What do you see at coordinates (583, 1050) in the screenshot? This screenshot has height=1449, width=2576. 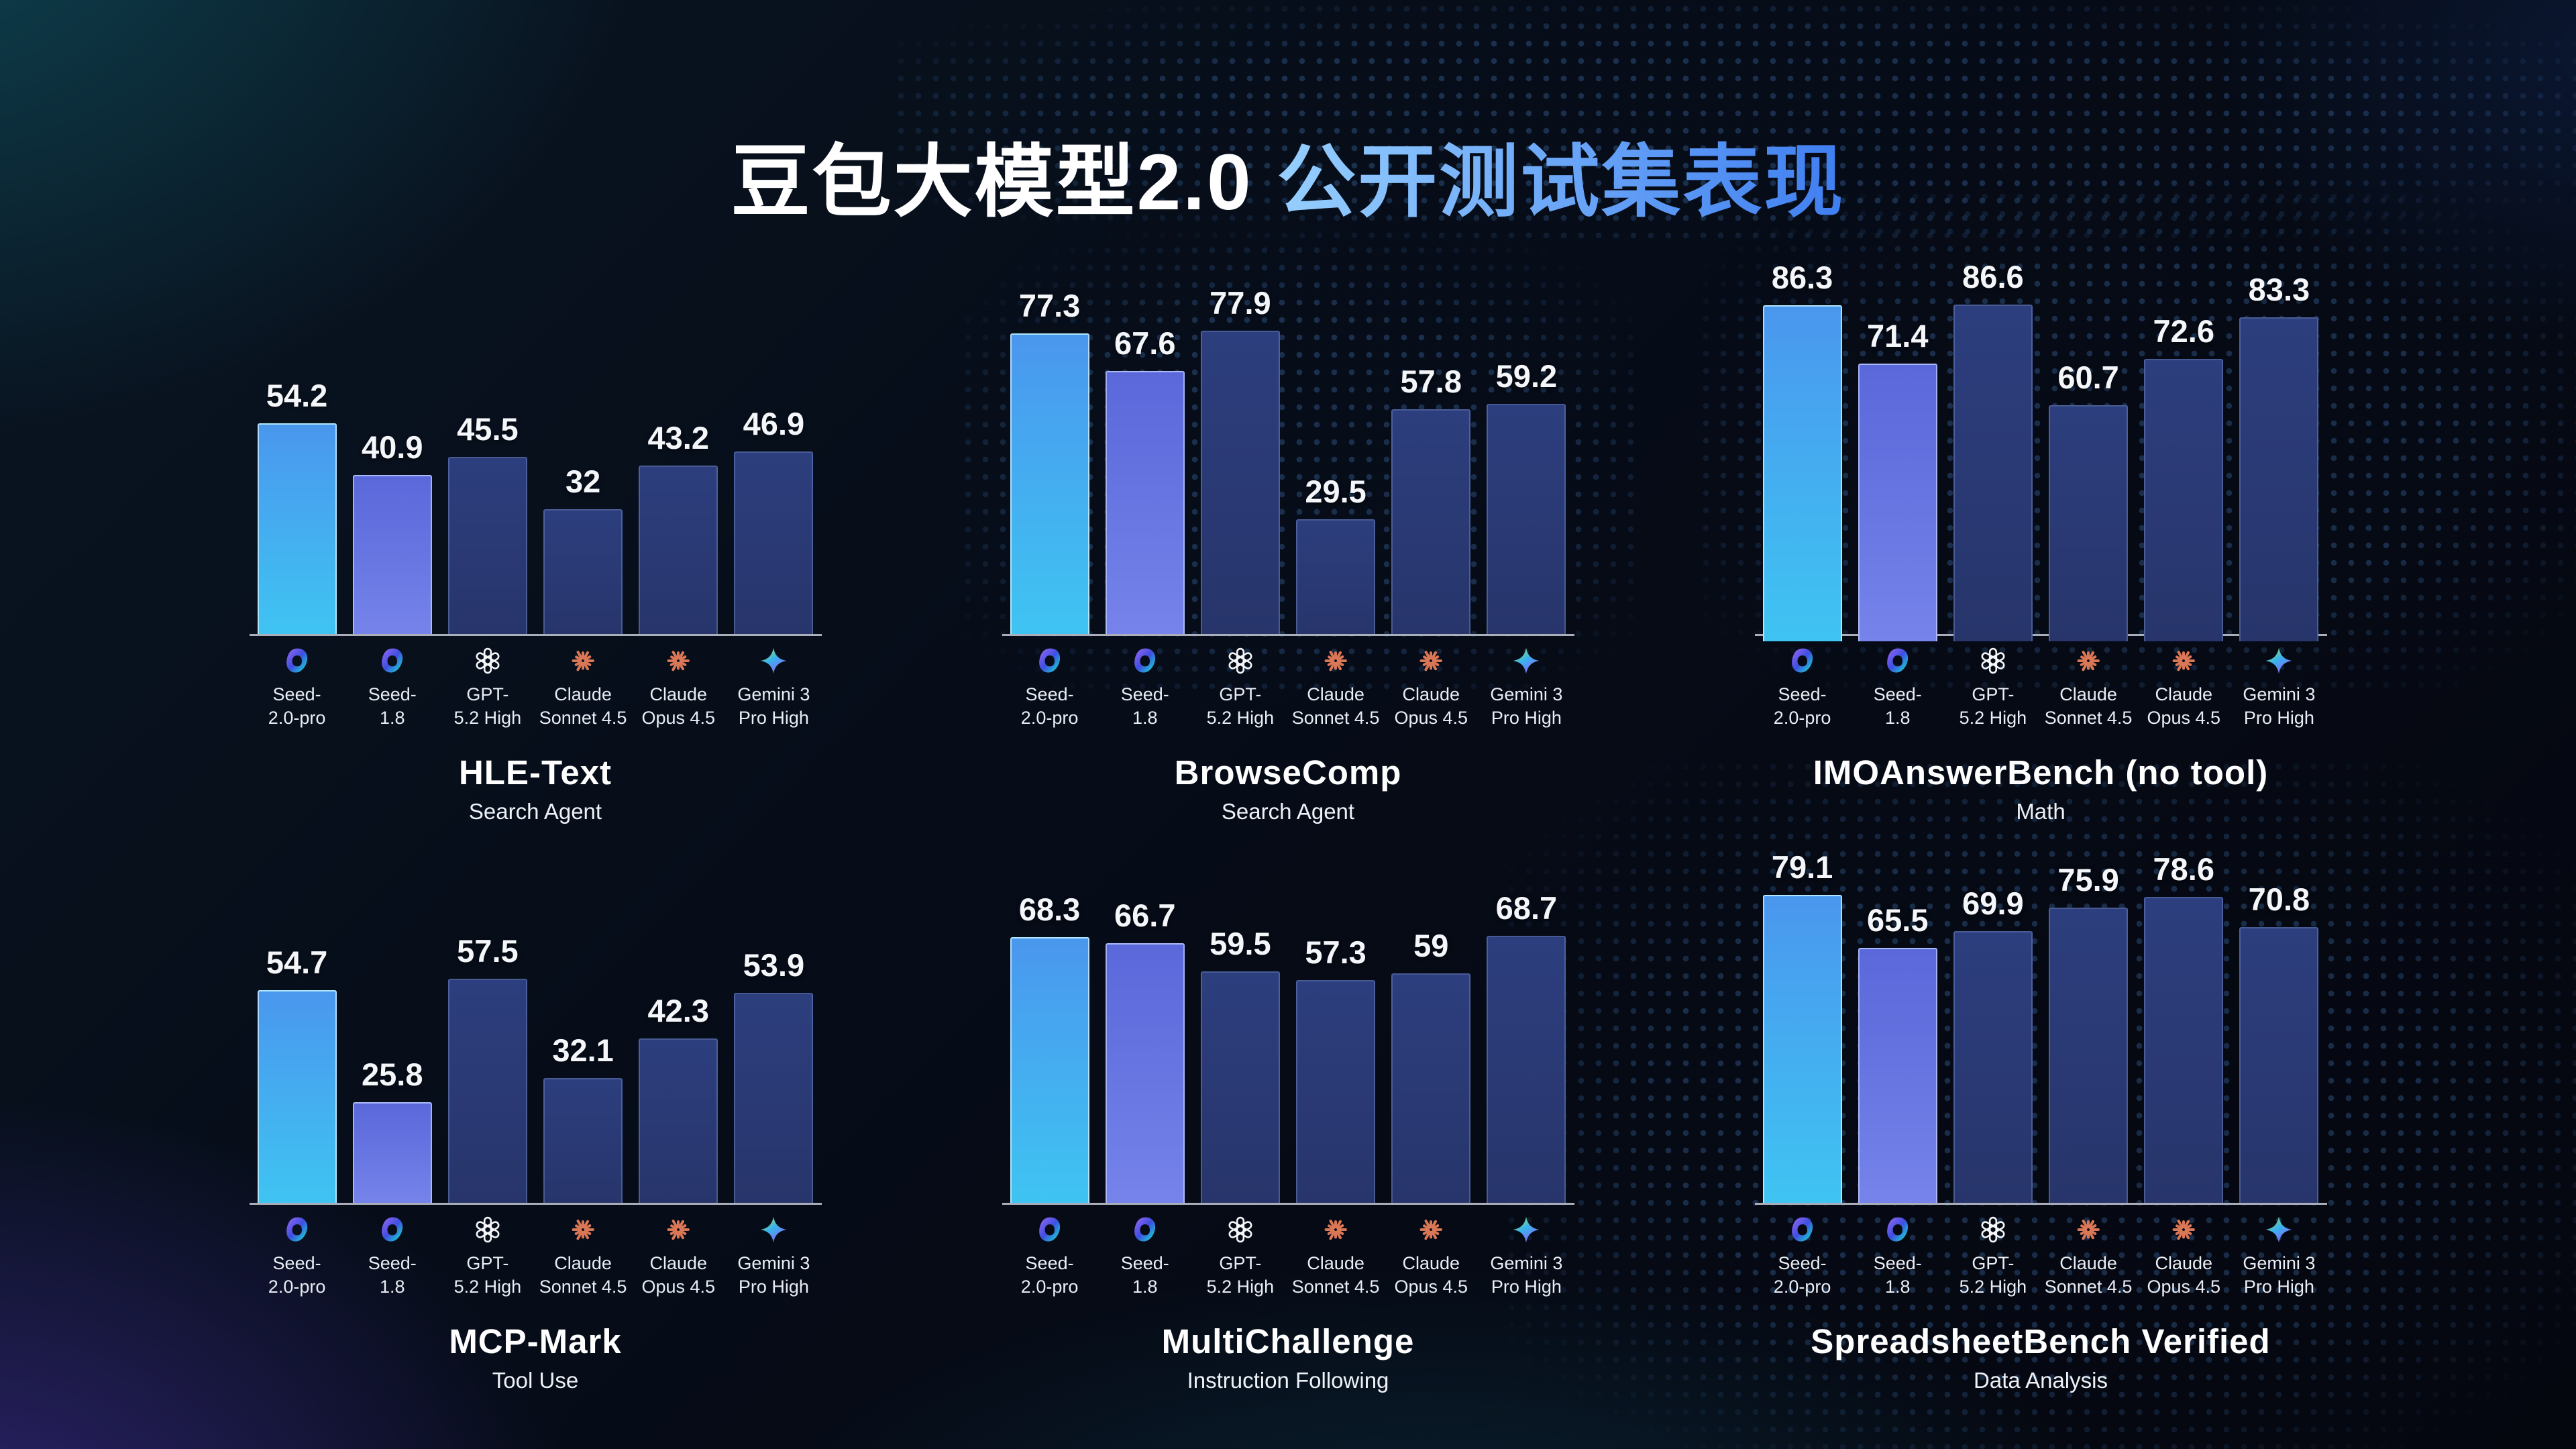 I see `bar-value-label: 32.1` at bounding box center [583, 1050].